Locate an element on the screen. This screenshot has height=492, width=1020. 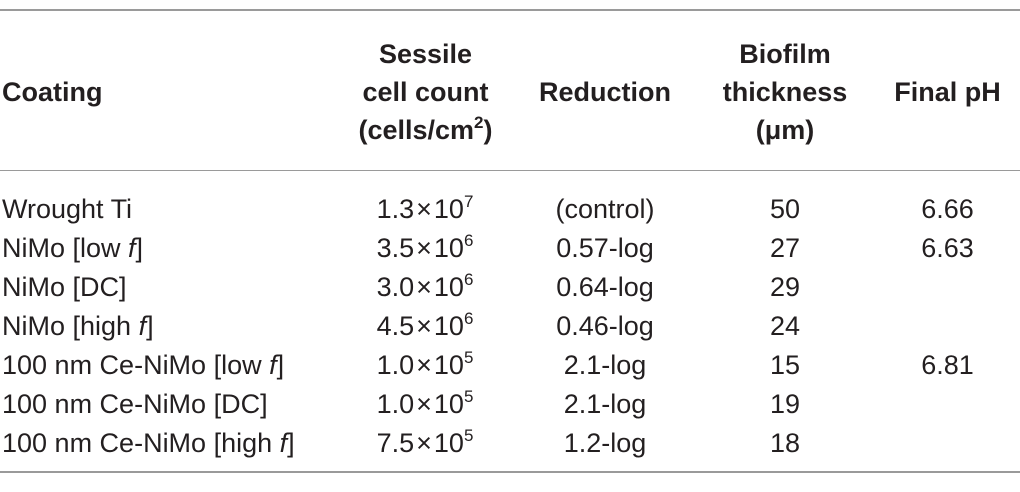
table-row: NiMo [high f] 4.5×106 0.46-log 24 is located at coordinates (510, 326).